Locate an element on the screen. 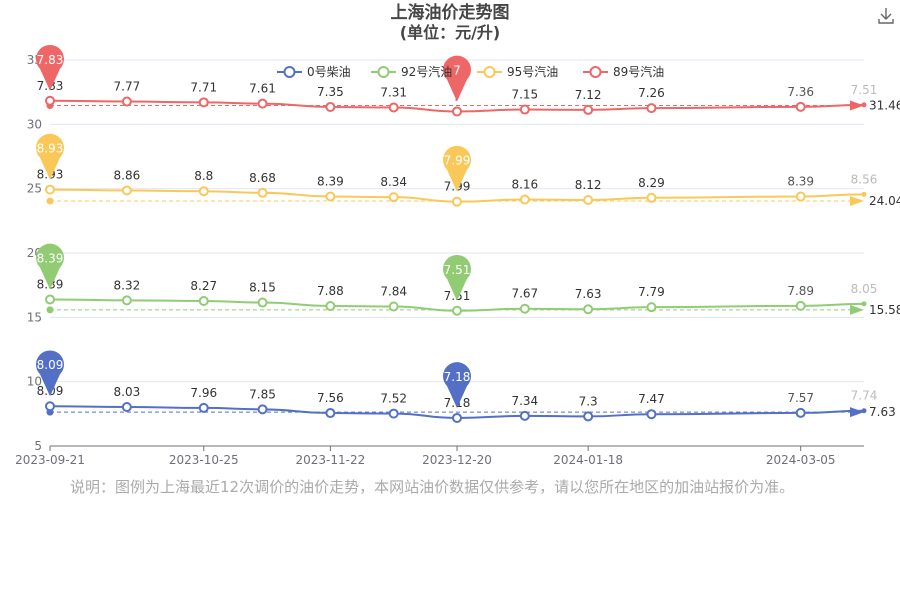 Image resolution: width=900 pixels, height=600 pixels. data-label: 8.86 is located at coordinates (127, 175).